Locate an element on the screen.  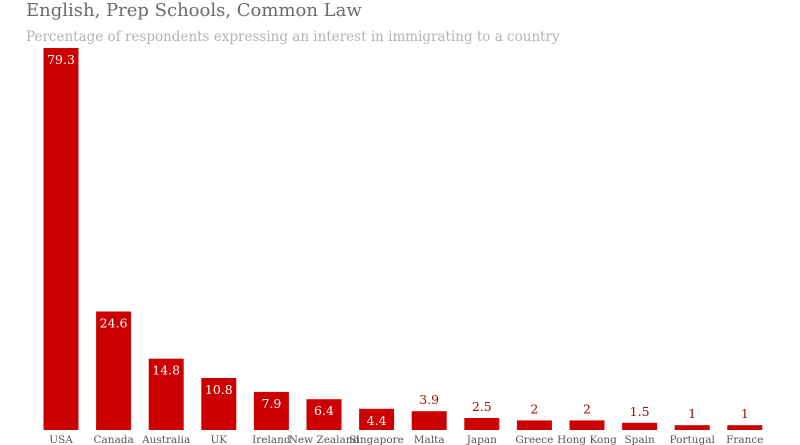
chart-title: English, Prep Schools, Common Law is located at coordinates (194, 10).